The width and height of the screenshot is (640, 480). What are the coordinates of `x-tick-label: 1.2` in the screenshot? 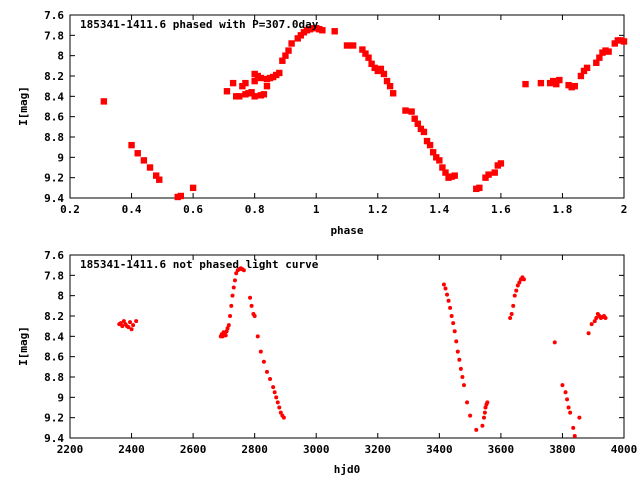 It's located at (378, 209).